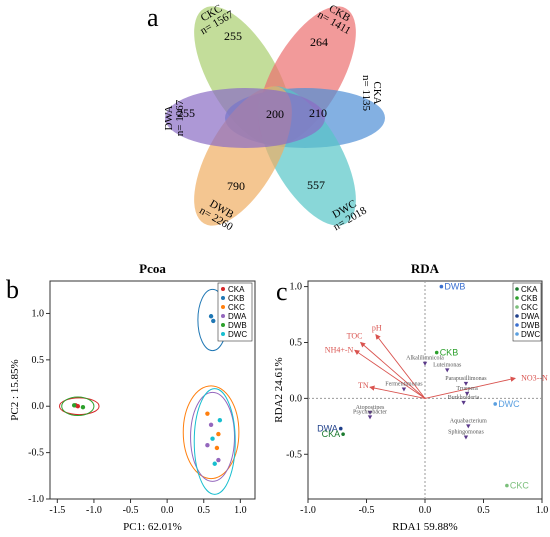  Describe the element at coordinates (331, 434) in the screenshot. I see `rda-sample-label: CKA` at that location.